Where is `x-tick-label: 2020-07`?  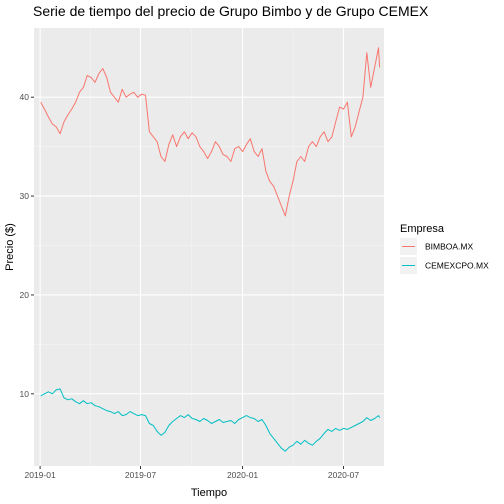 x-tick-label: 2020-07 is located at coordinates (343, 475).